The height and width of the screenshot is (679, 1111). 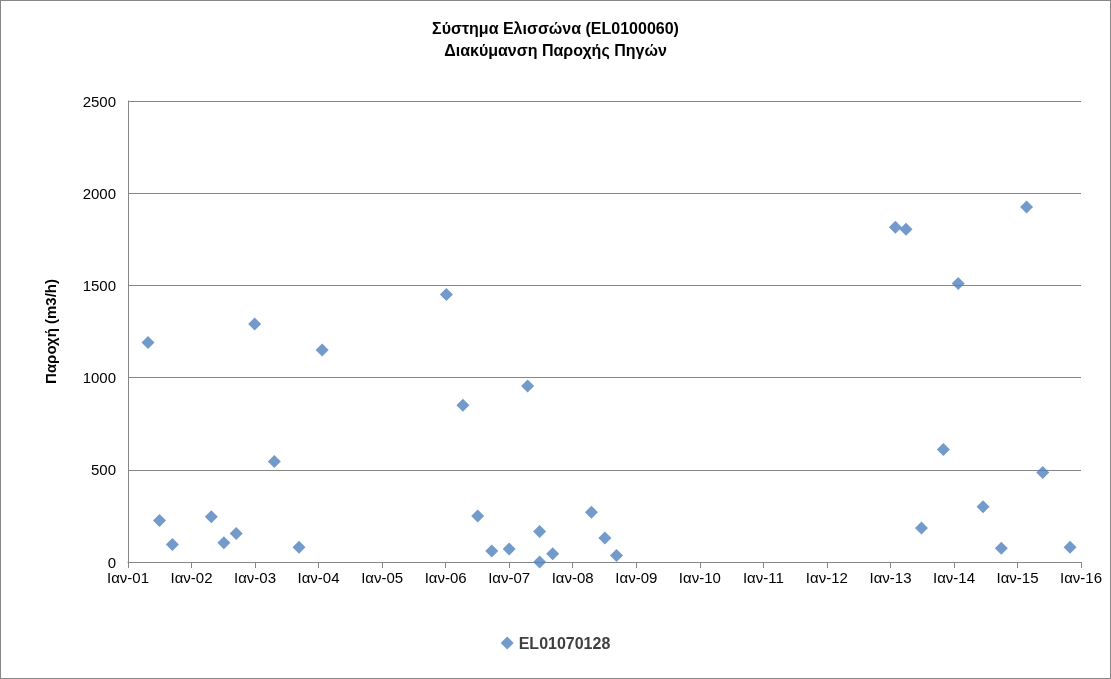 I want to click on x-tick-label: Ιαν-14, so click(x=954, y=577).